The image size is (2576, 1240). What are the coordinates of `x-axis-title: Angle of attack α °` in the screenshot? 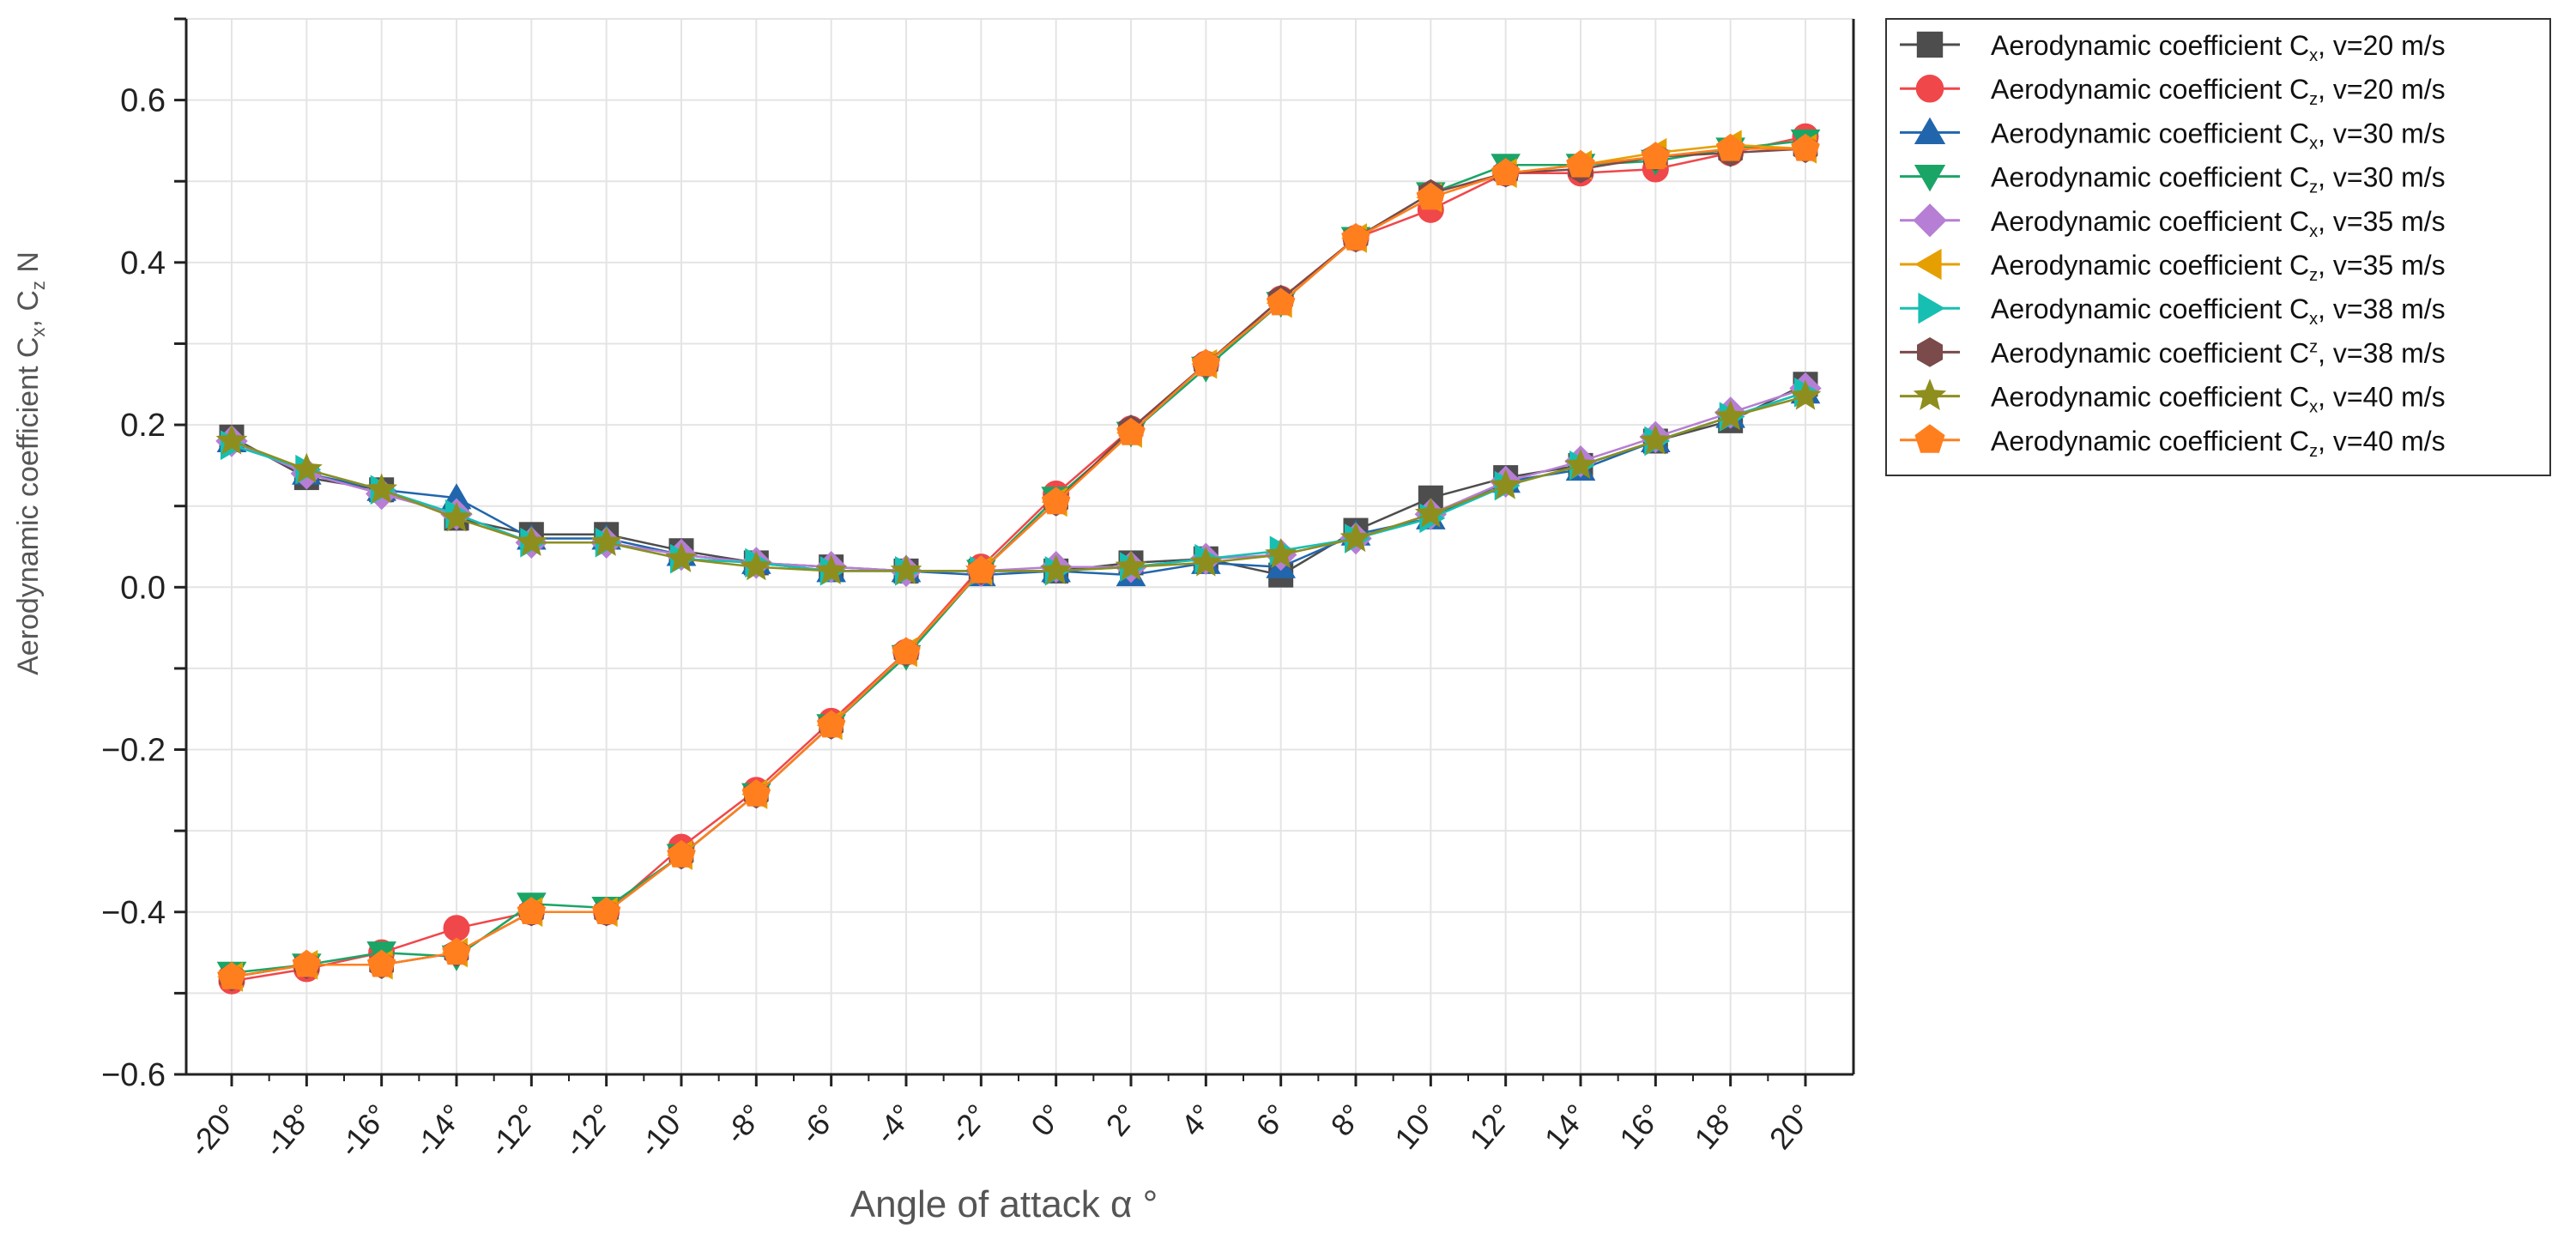 It's located at (1004, 1204).